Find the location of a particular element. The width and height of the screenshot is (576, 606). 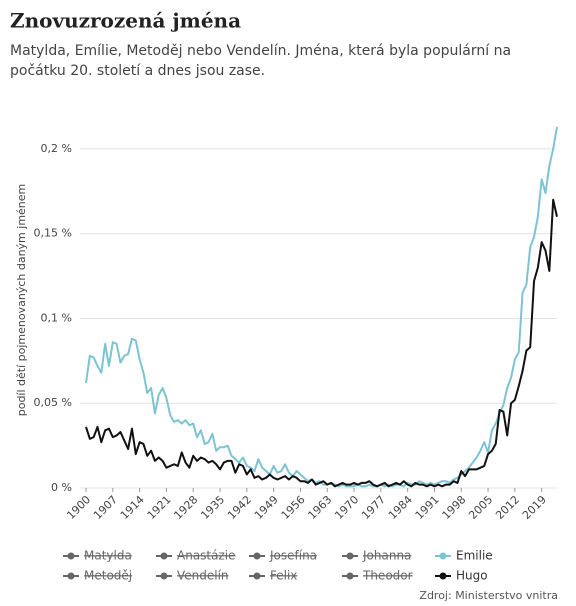

y-axis-label: podíl dětí pojmenovaných daným jménem is located at coordinates (21, 300).